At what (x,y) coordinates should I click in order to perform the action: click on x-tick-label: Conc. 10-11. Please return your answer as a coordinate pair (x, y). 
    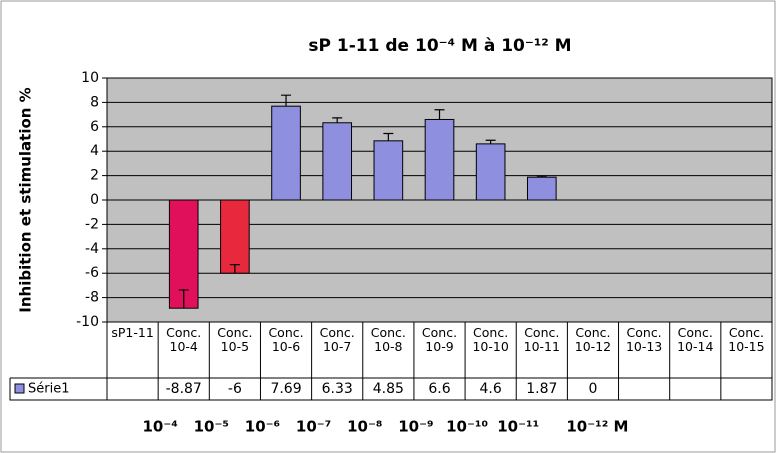
    Looking at the image, I should click on (541, 340).